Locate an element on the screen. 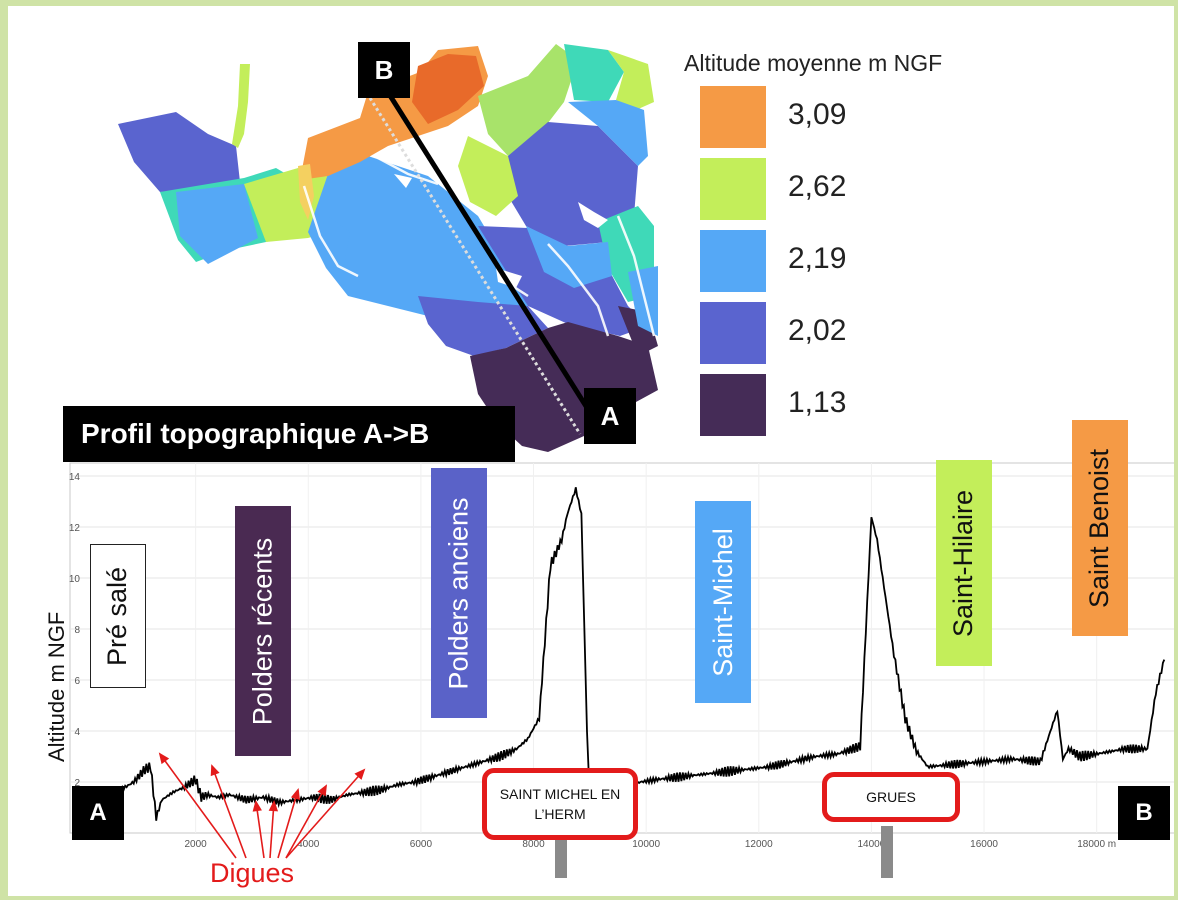  y-tick-label: 12 is located at coordinates (75, 528).